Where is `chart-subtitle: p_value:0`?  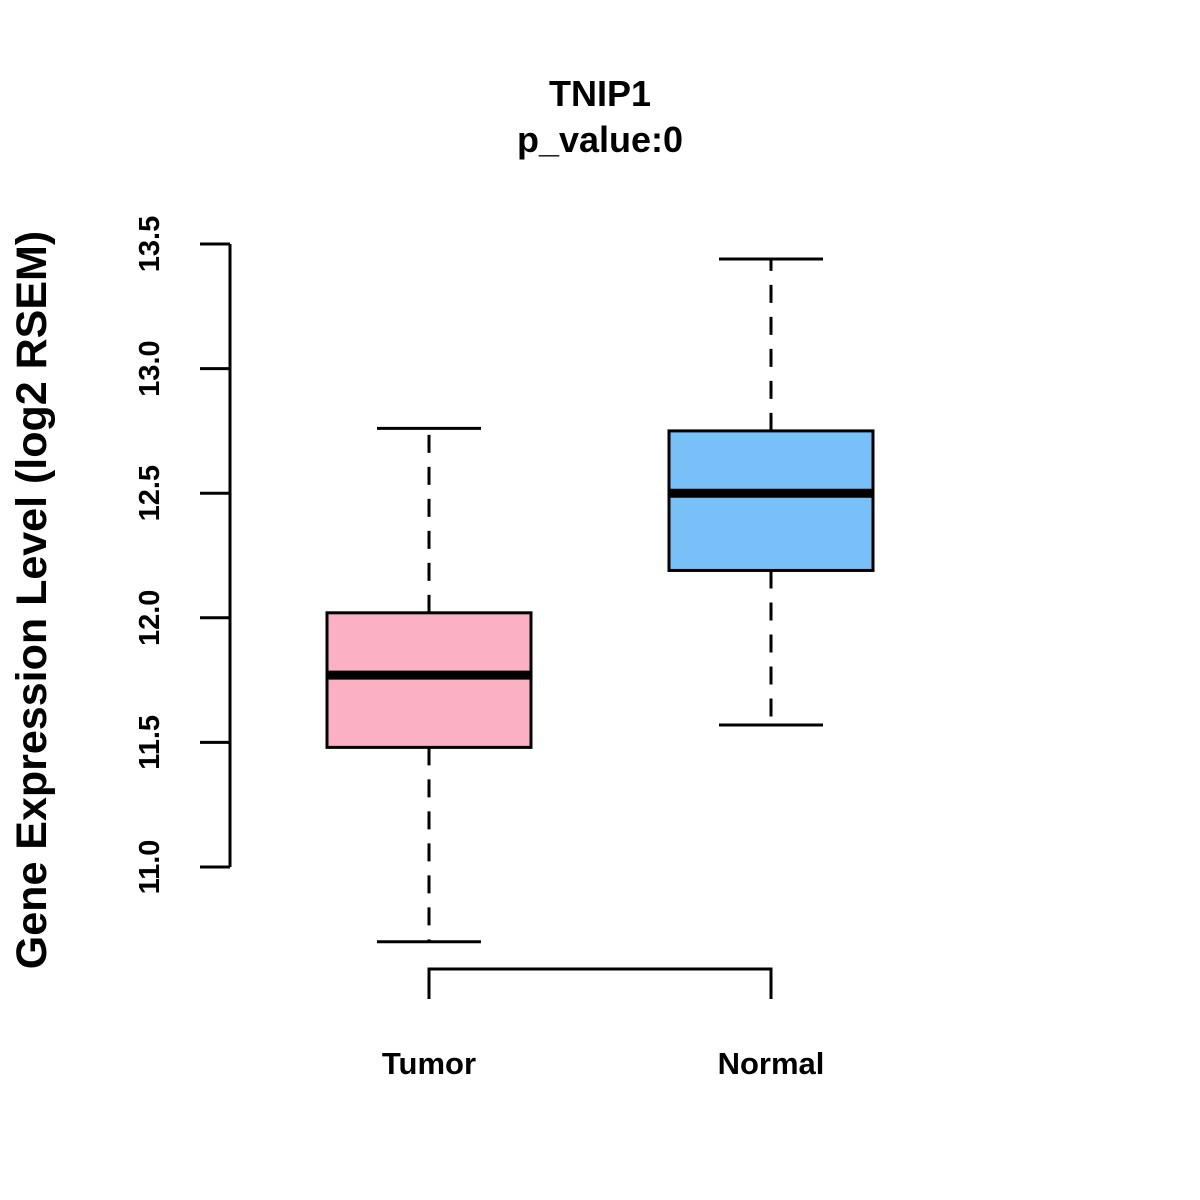
chart-subtitle: p_value:0 is located at coordinates (600, 139).